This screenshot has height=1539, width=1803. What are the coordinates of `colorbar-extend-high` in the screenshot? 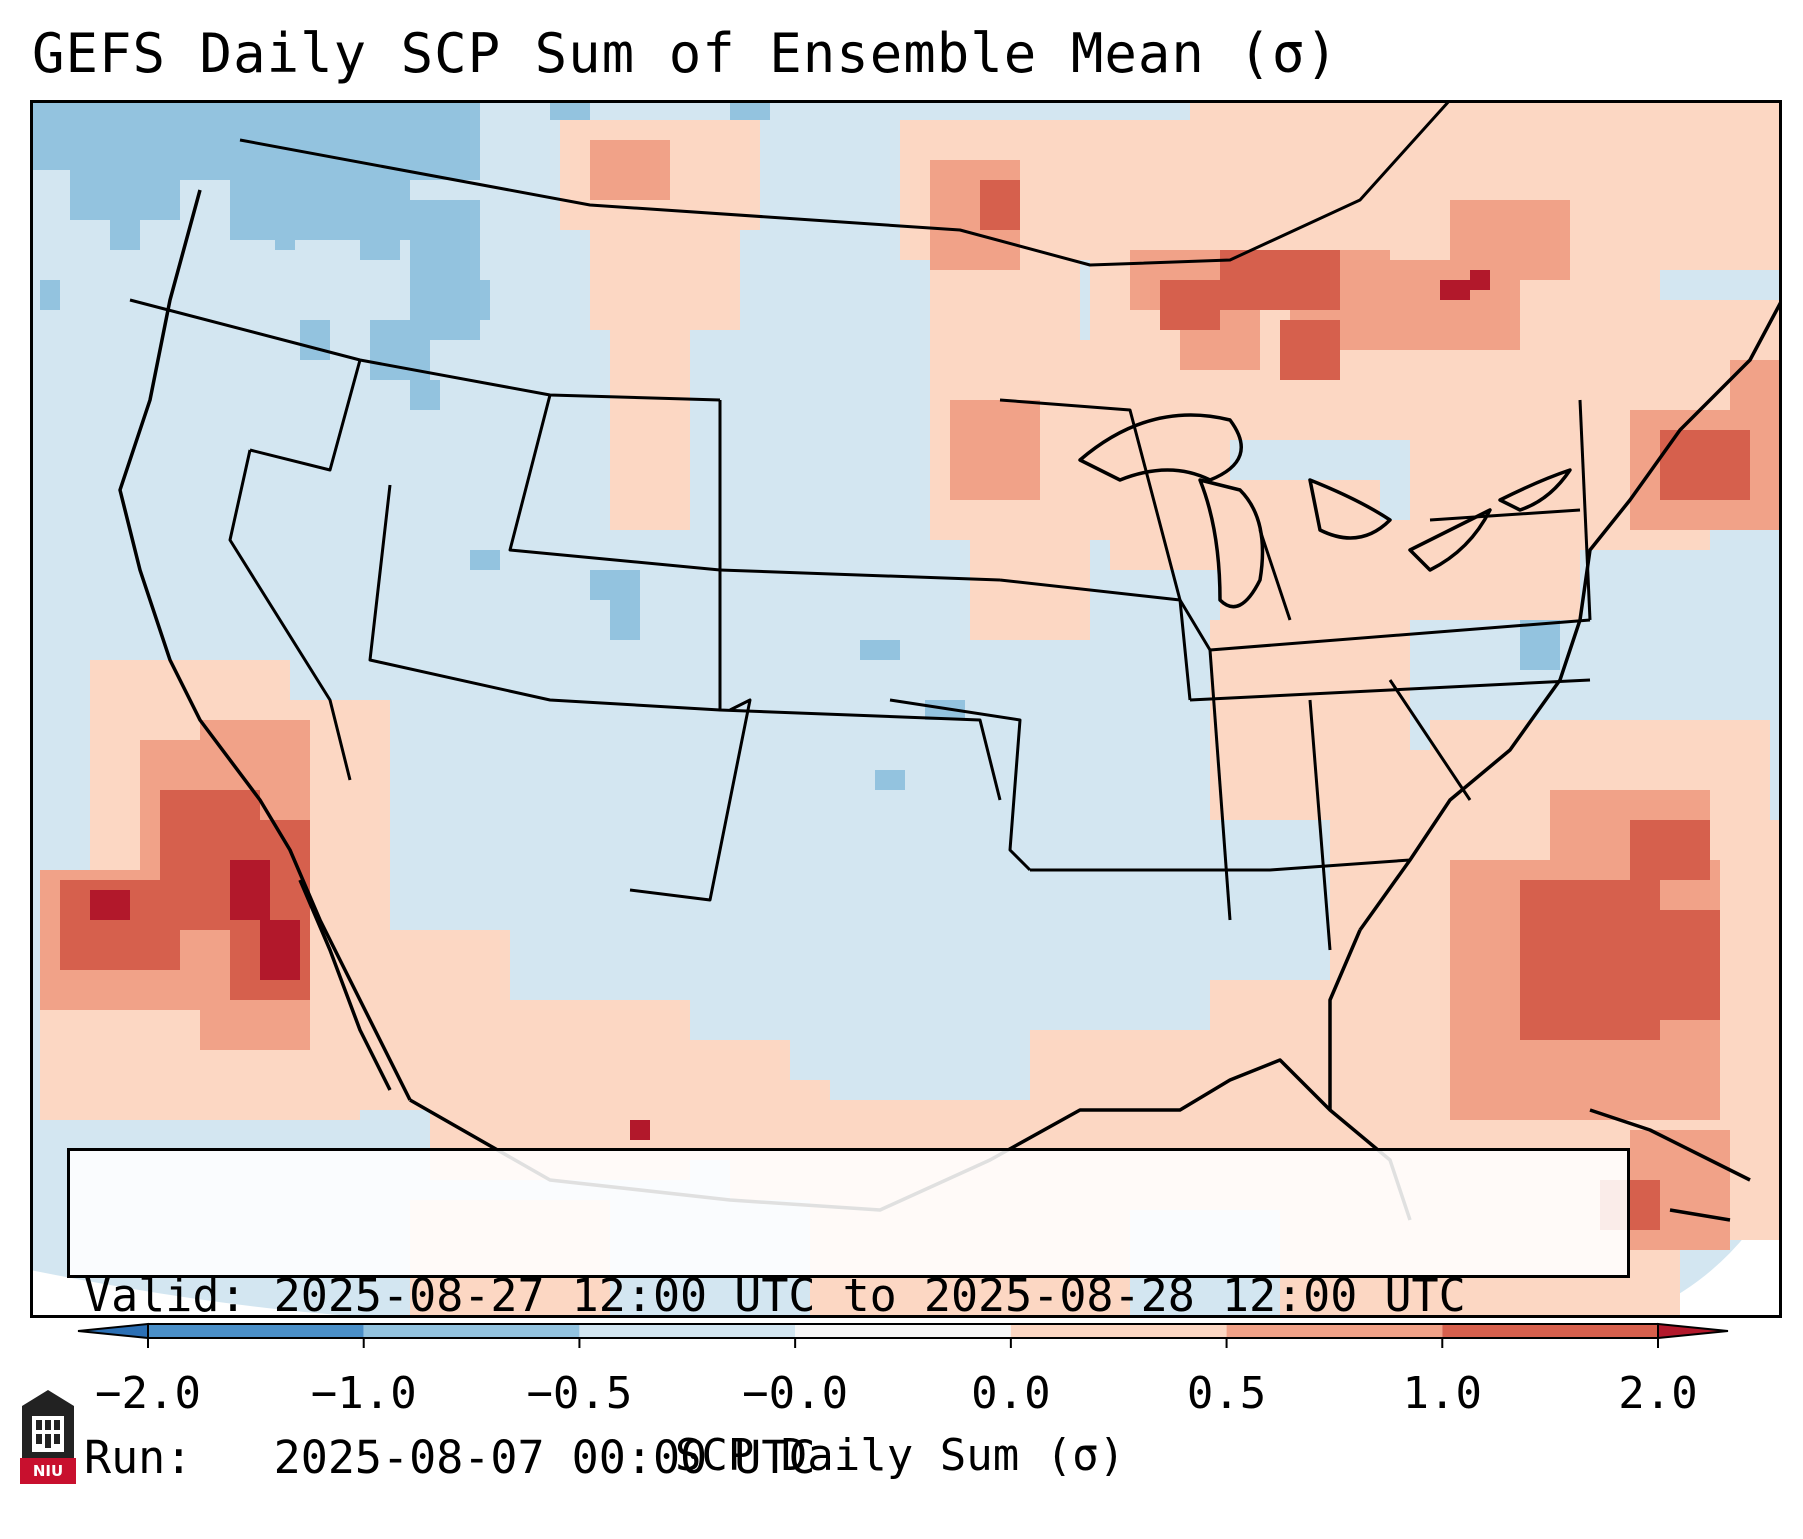 It's located at (1693, 1331).